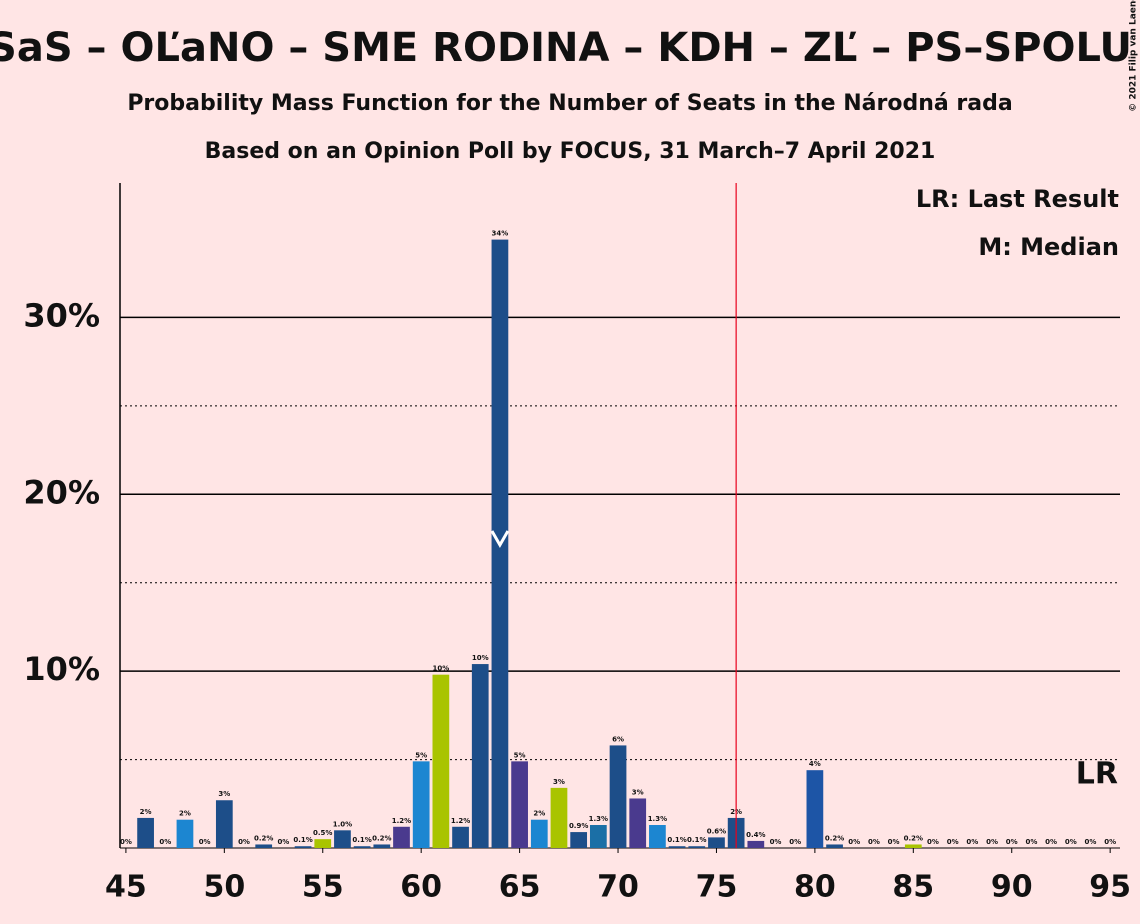  I want to click on median-marker, so click(500, 539).